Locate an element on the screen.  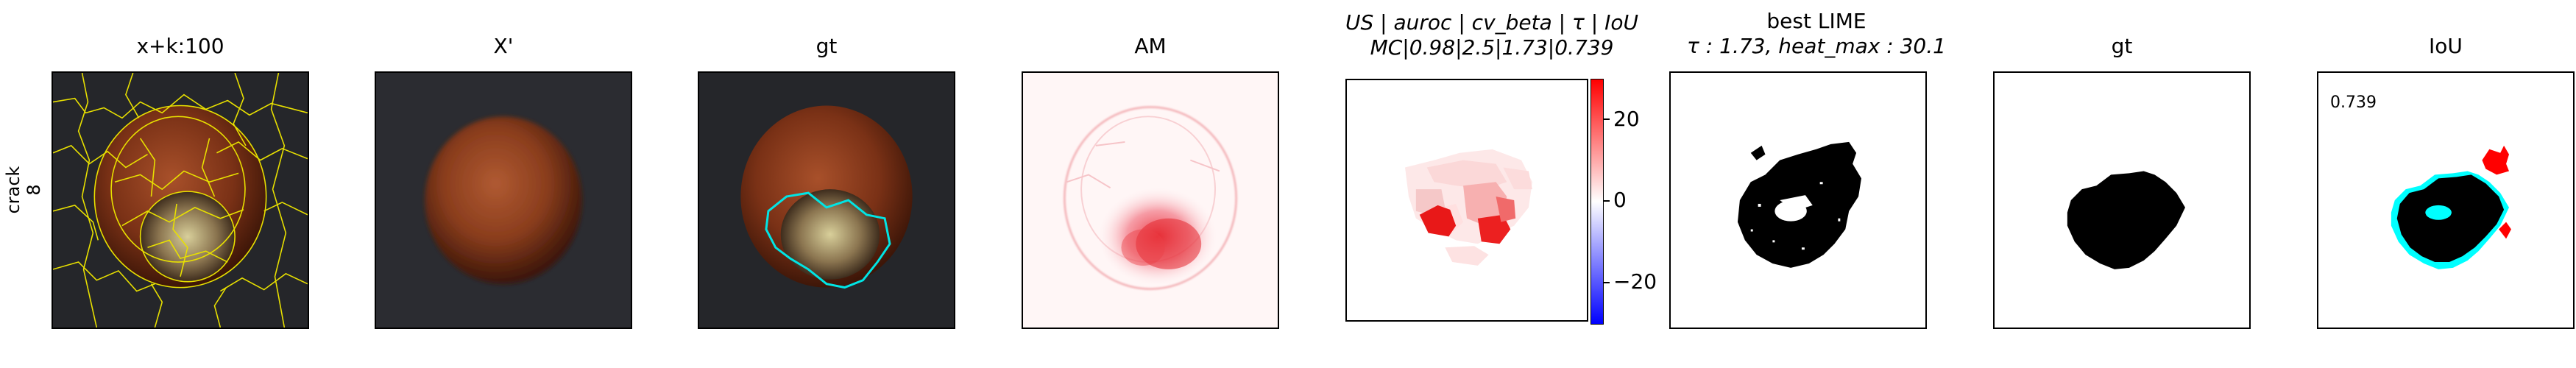
colorbar-label-neg20: −20 is located at coordinates (1635, 281).